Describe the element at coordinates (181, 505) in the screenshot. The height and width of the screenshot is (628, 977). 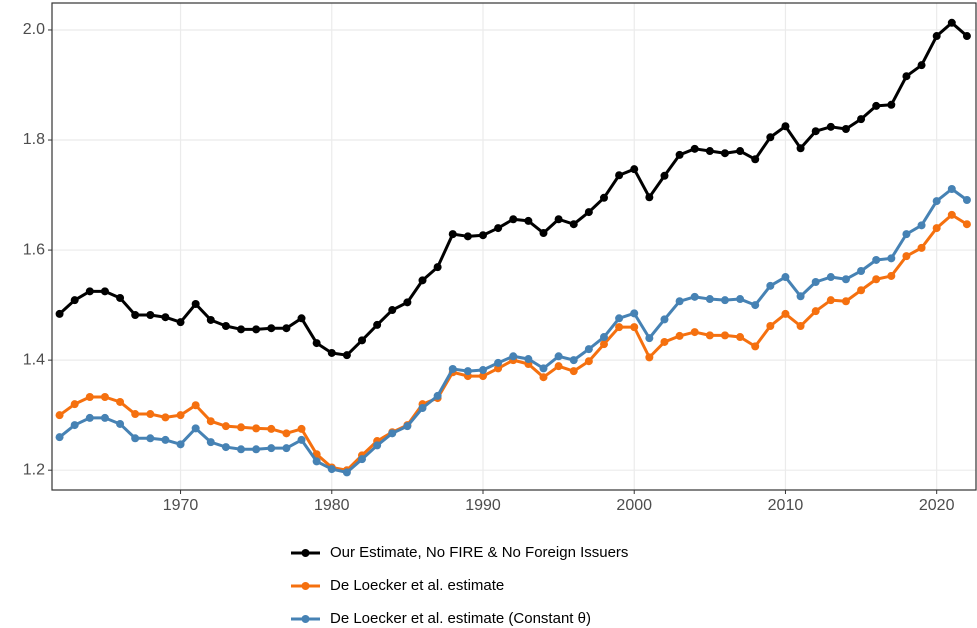
I see `x-tick-label: 1970` at that location.